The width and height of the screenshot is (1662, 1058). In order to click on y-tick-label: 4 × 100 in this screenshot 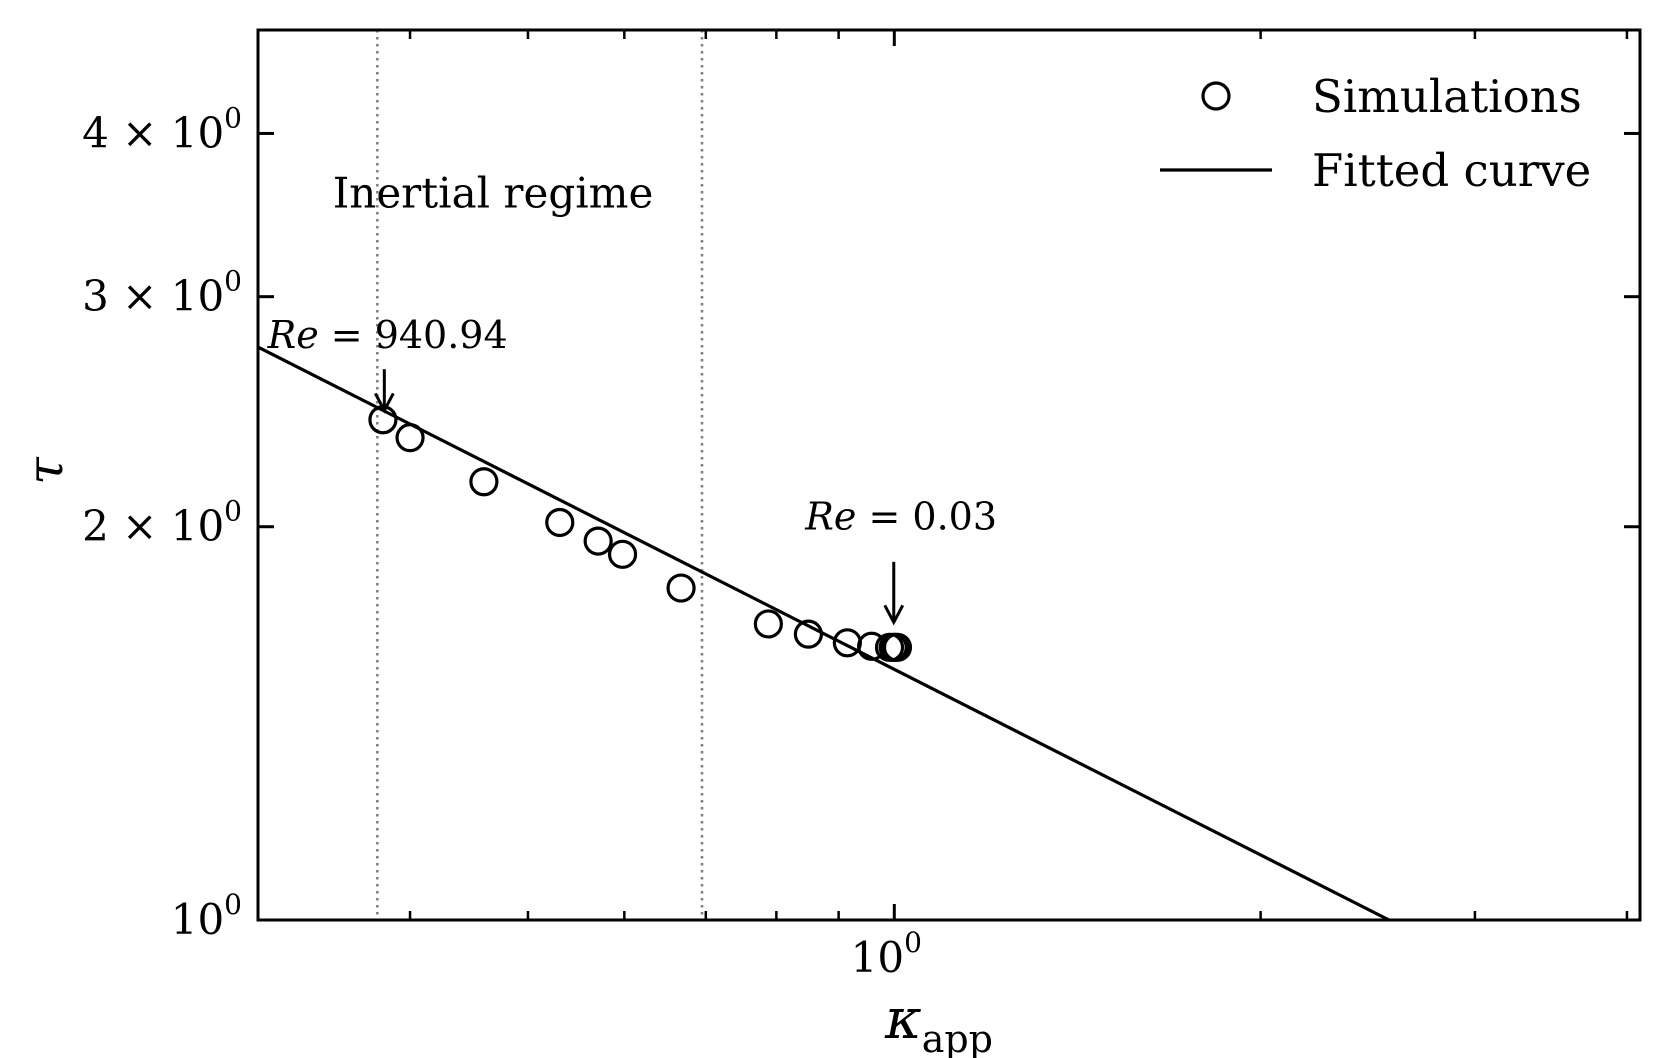, I will do `click(162, 129)`.